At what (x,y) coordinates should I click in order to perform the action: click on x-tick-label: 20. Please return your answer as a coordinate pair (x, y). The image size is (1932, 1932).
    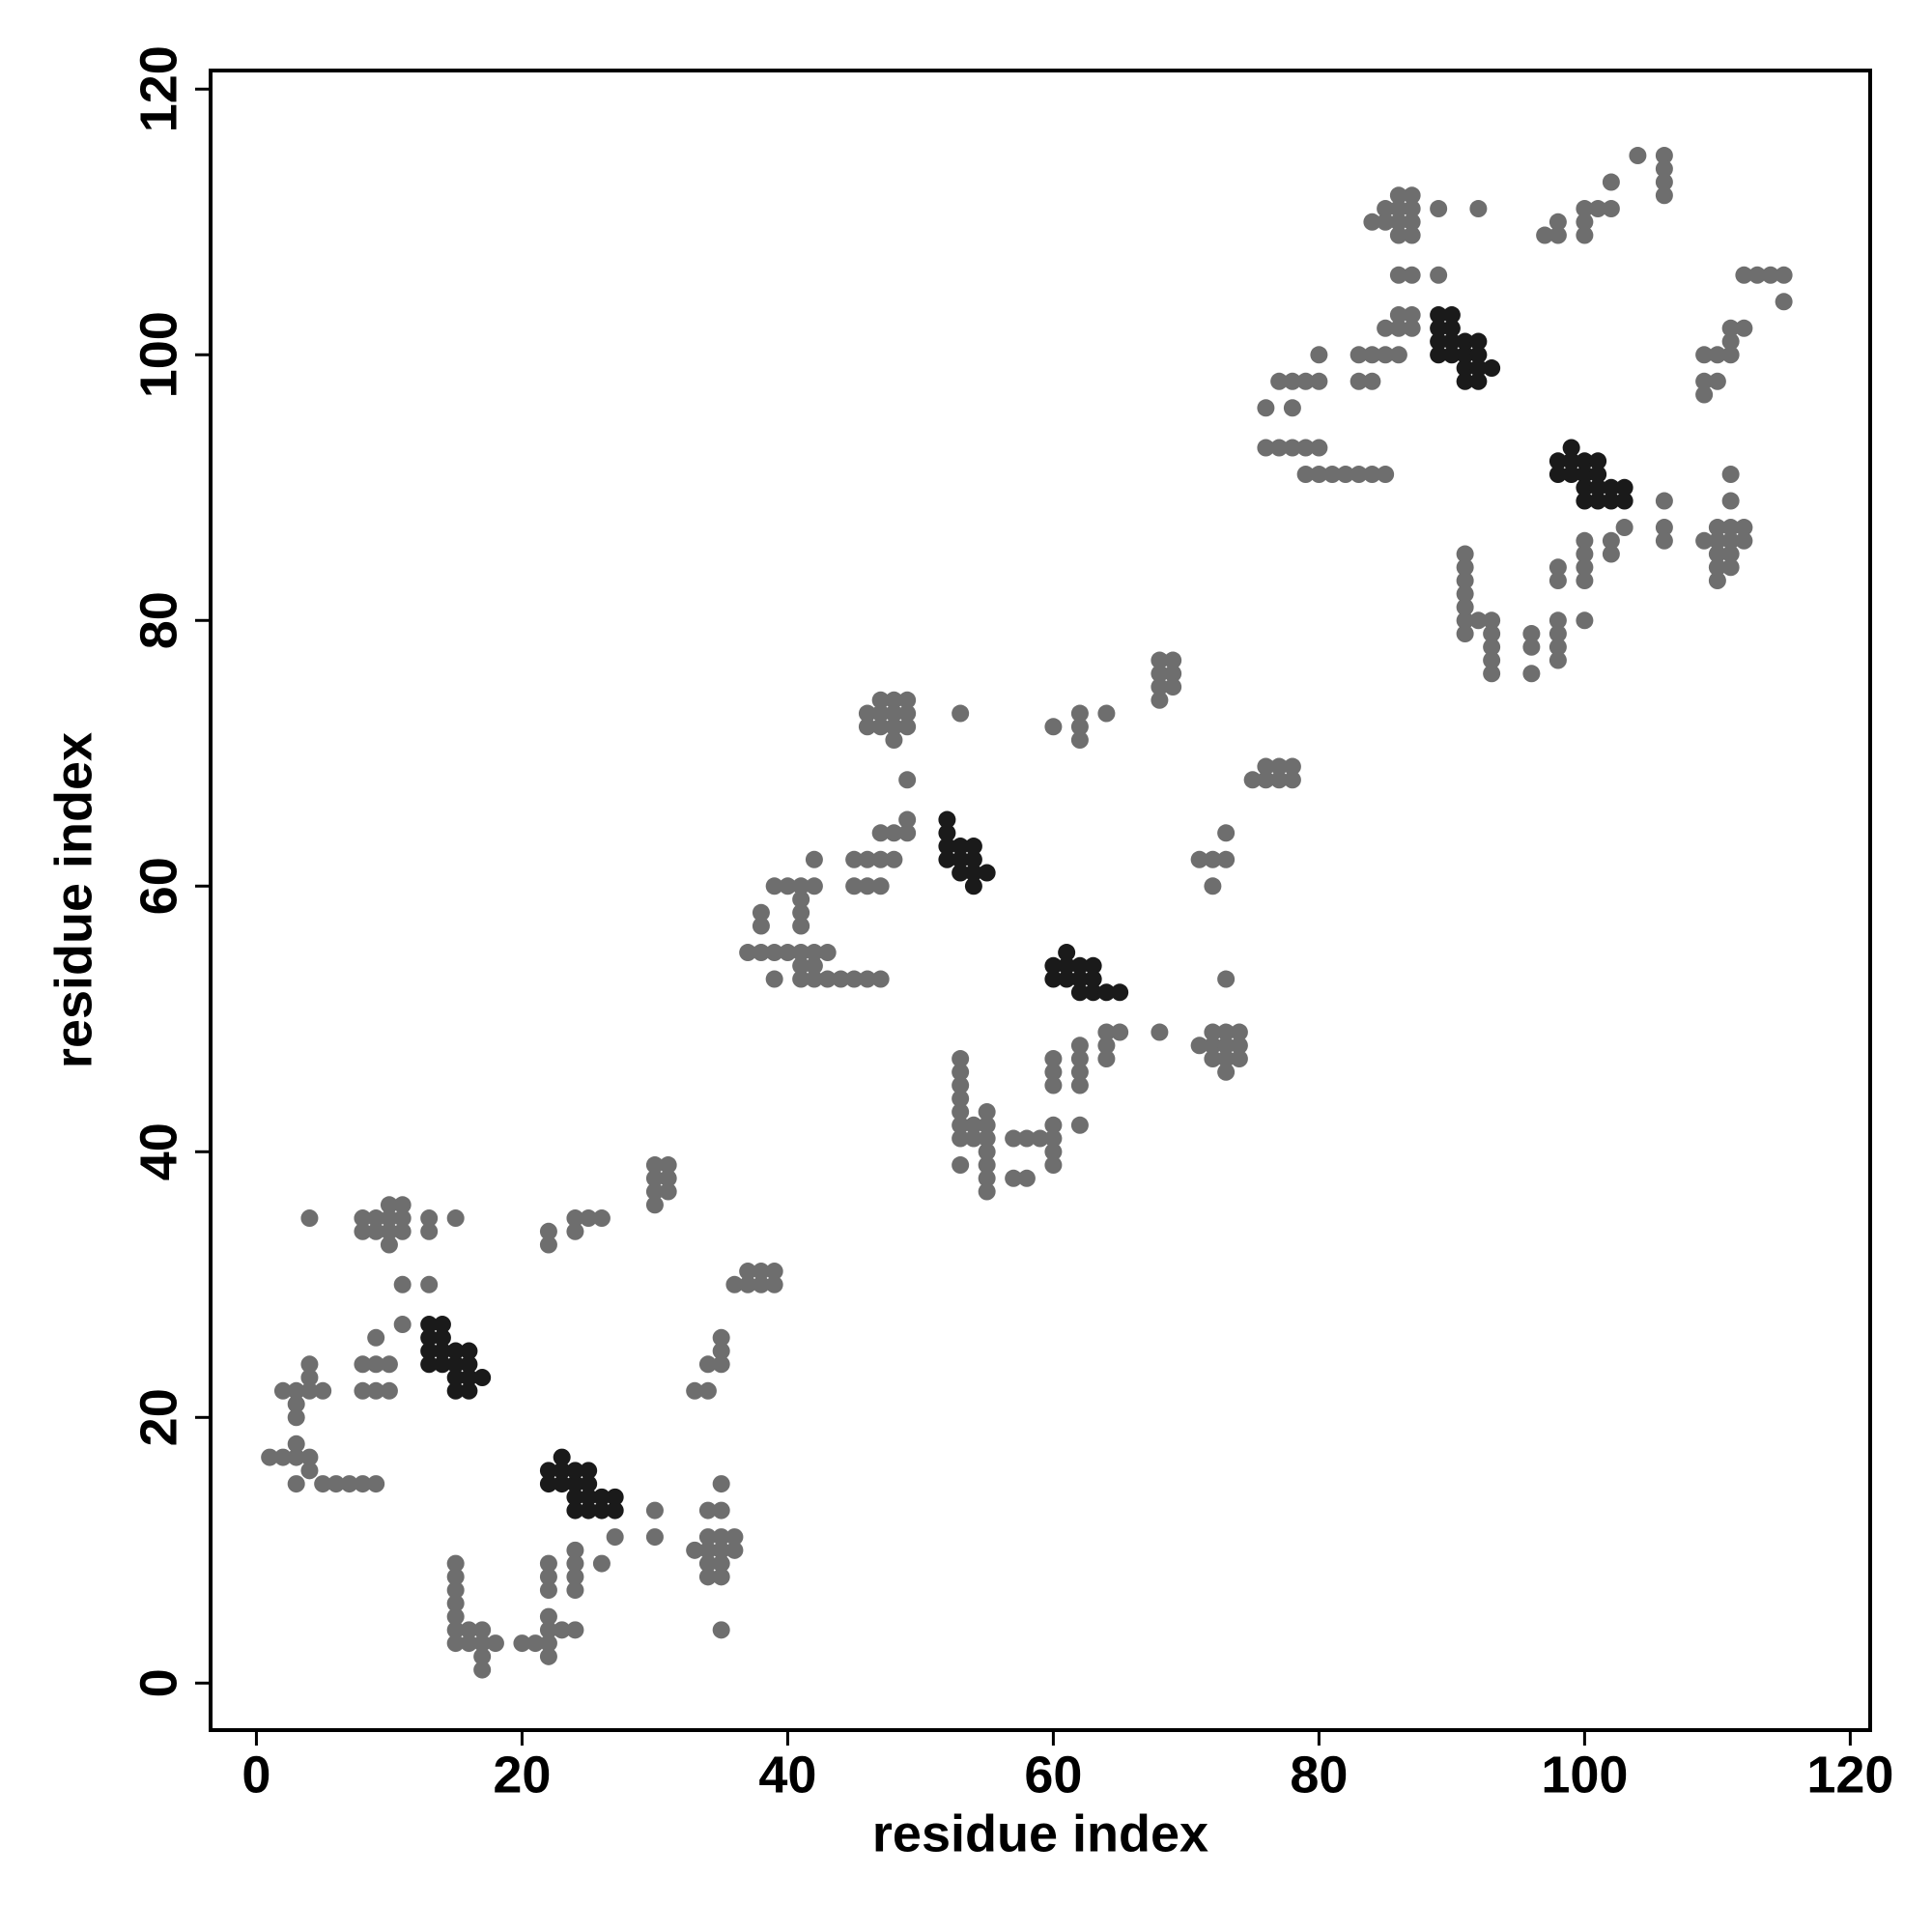
    Looking at the image, I should click on (522, 1775).